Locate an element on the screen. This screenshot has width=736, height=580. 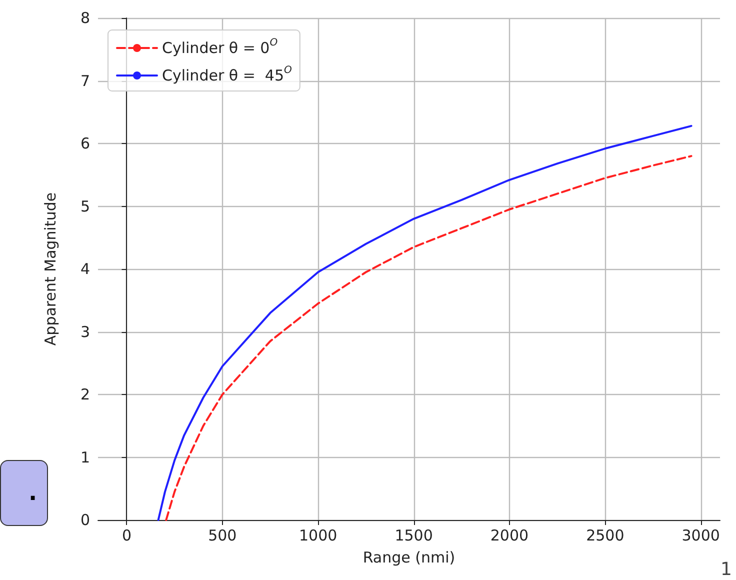
x-tick-label: 500 is located at coordinates (222, 535).